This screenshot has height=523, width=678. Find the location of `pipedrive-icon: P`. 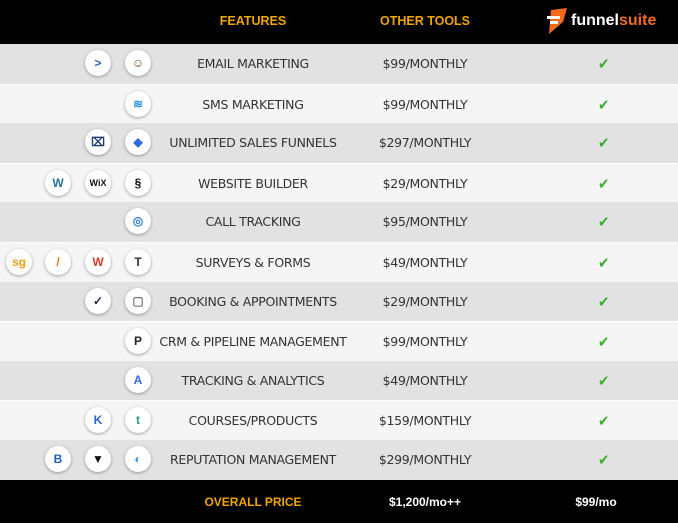

pipedrive-icon: P is located at coordinates (138, 341).